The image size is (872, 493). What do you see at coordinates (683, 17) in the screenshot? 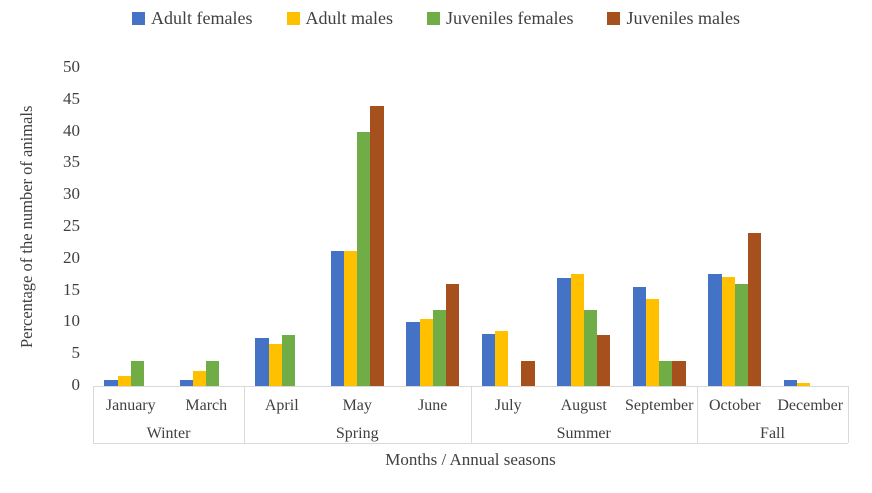
I see `legend-label: Juveniles males` at bounding box center [683, 17].